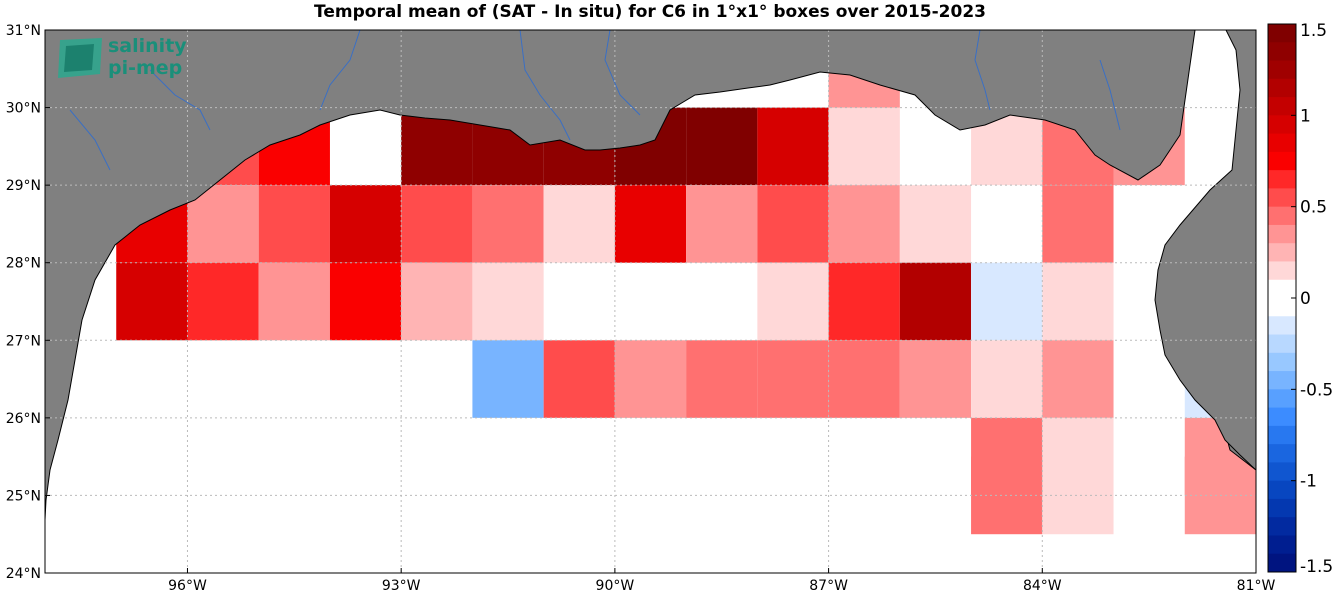  I want to click on lat-tick-label: 30°N, so click(23, 109).